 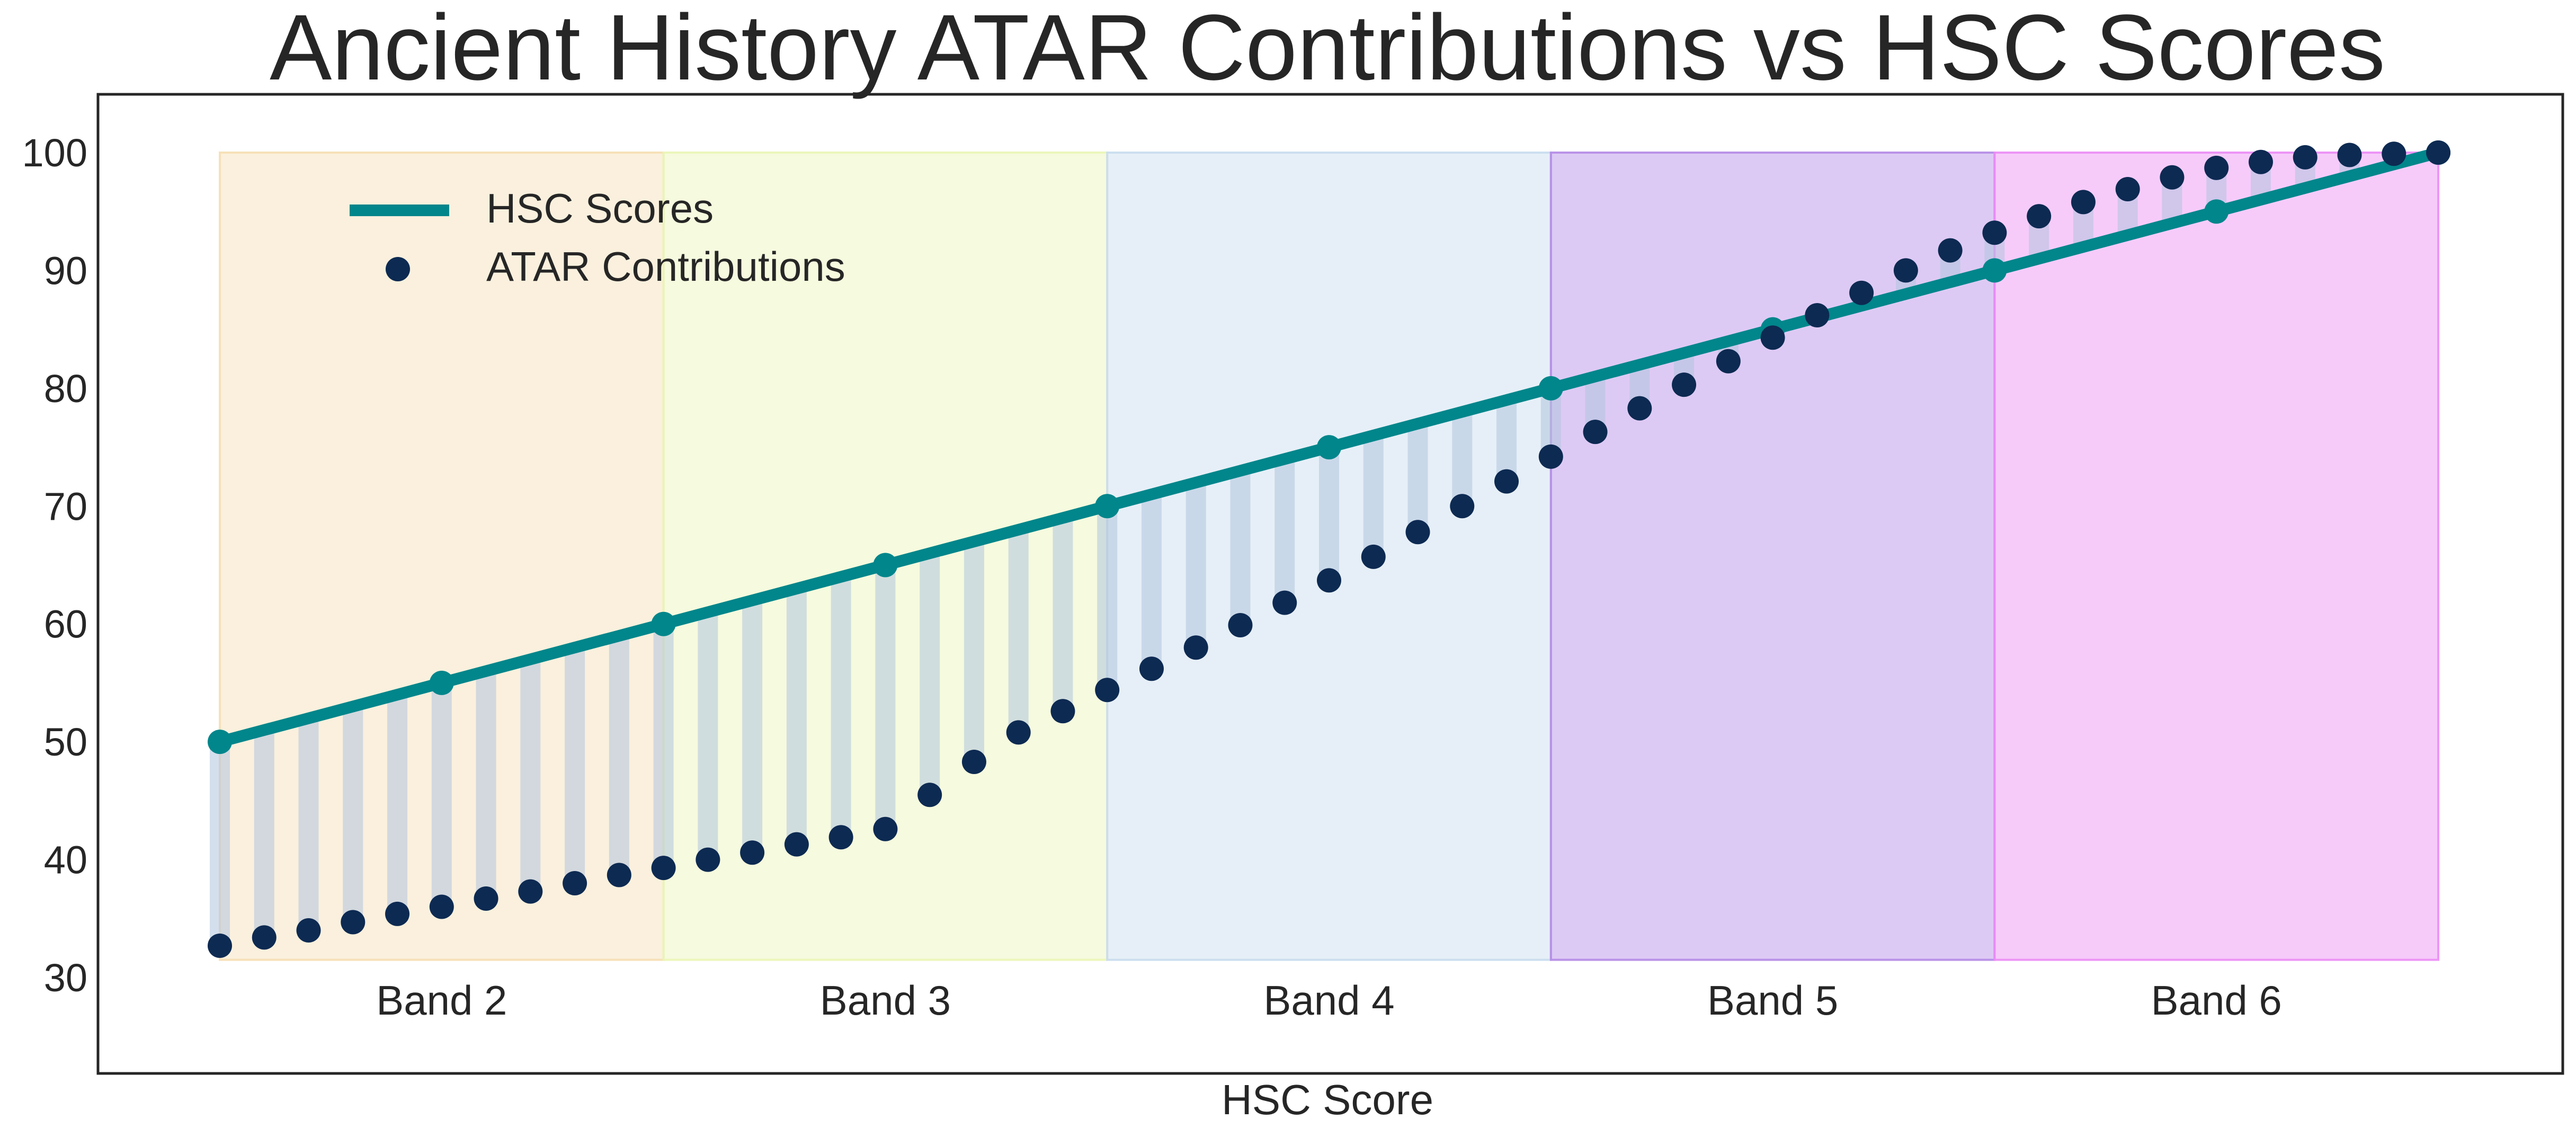 What do you see at coordinates (2216, 1001) in the screenshot?
I see `band-label: Band 6` at bounding box center [2216, 1001].